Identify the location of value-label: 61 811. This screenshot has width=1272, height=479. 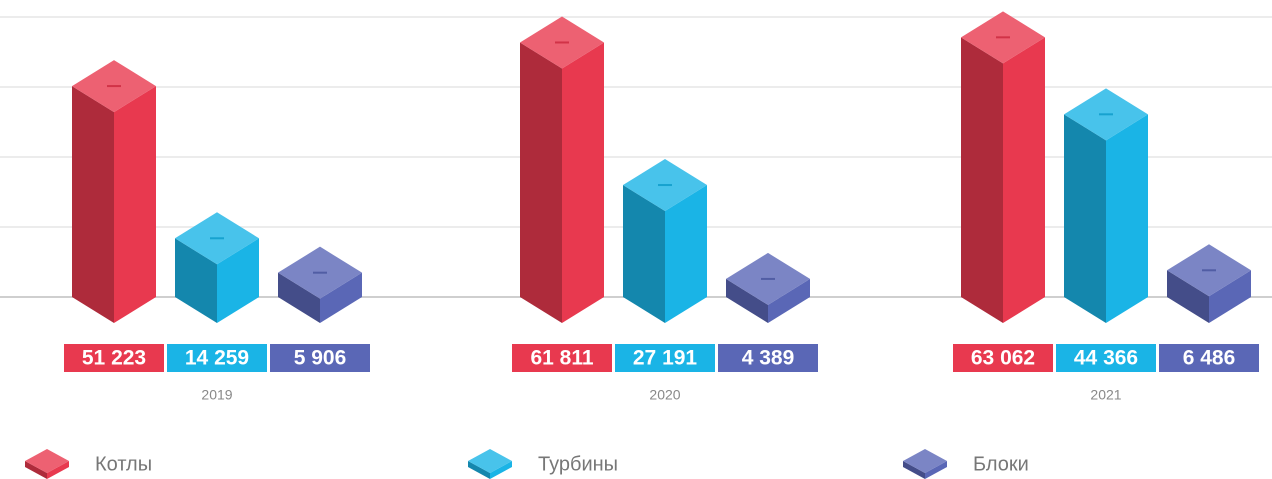
(561, 358).